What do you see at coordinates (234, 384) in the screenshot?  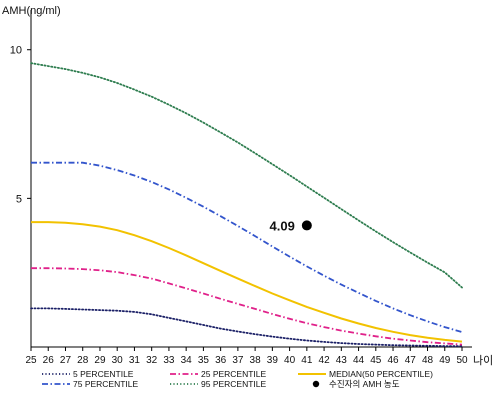 I see `legend-label: 95 PERCENTILE` at bounding box center [234, 384].